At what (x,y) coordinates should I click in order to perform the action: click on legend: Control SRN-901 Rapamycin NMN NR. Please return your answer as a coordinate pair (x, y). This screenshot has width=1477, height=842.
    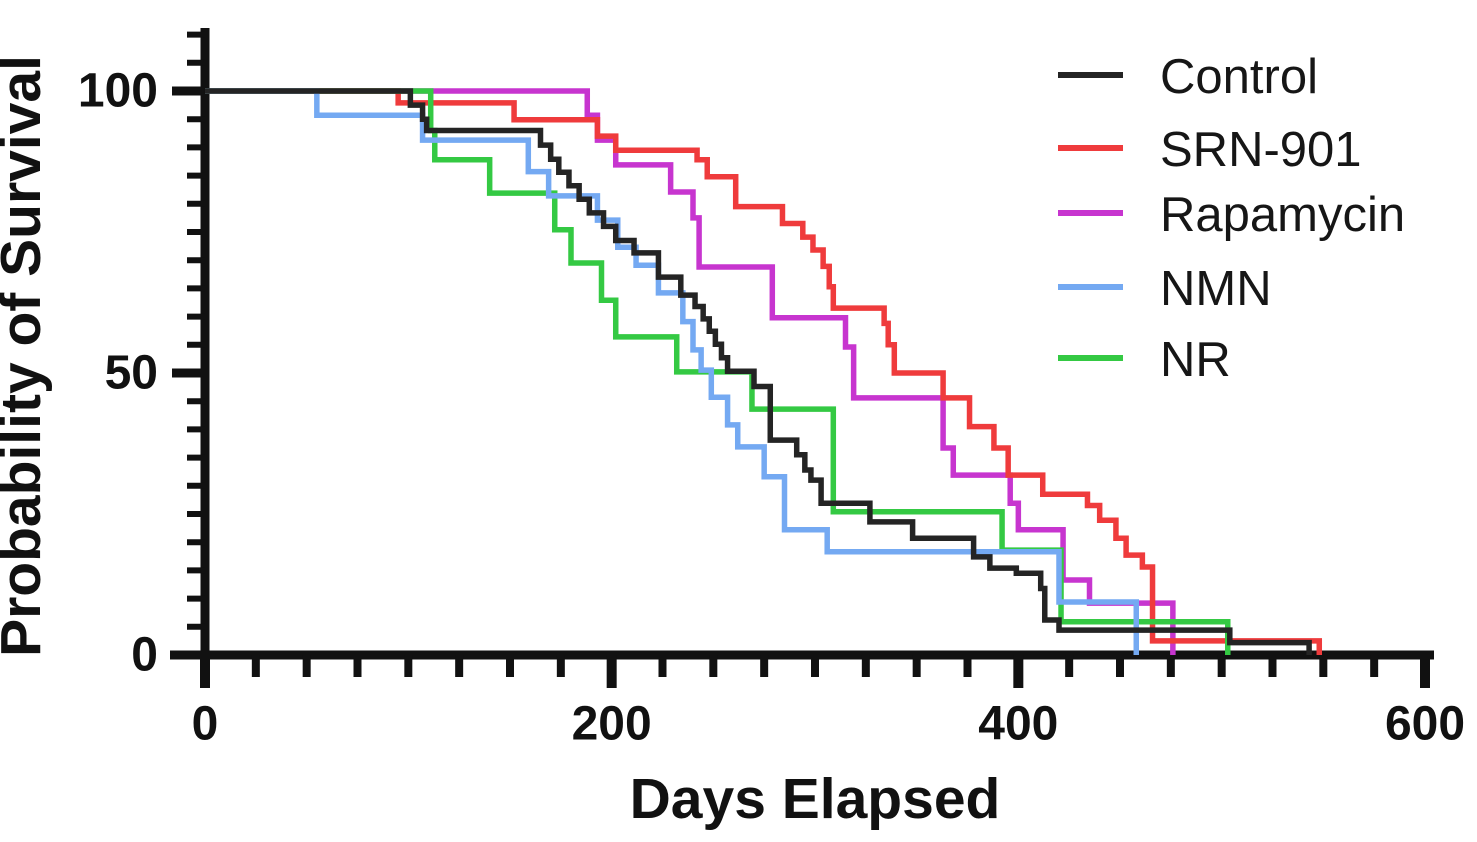
    Looking at the image, I should click on (1231, 218).